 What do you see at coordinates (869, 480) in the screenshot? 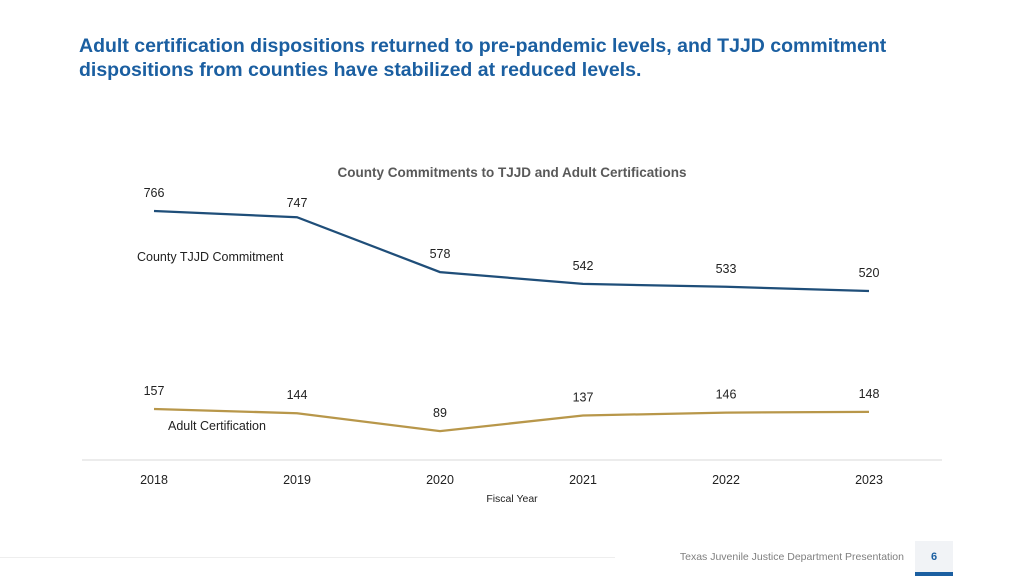
I see `x-tick-label-2023: 2023` at bounding box center [869, 480].